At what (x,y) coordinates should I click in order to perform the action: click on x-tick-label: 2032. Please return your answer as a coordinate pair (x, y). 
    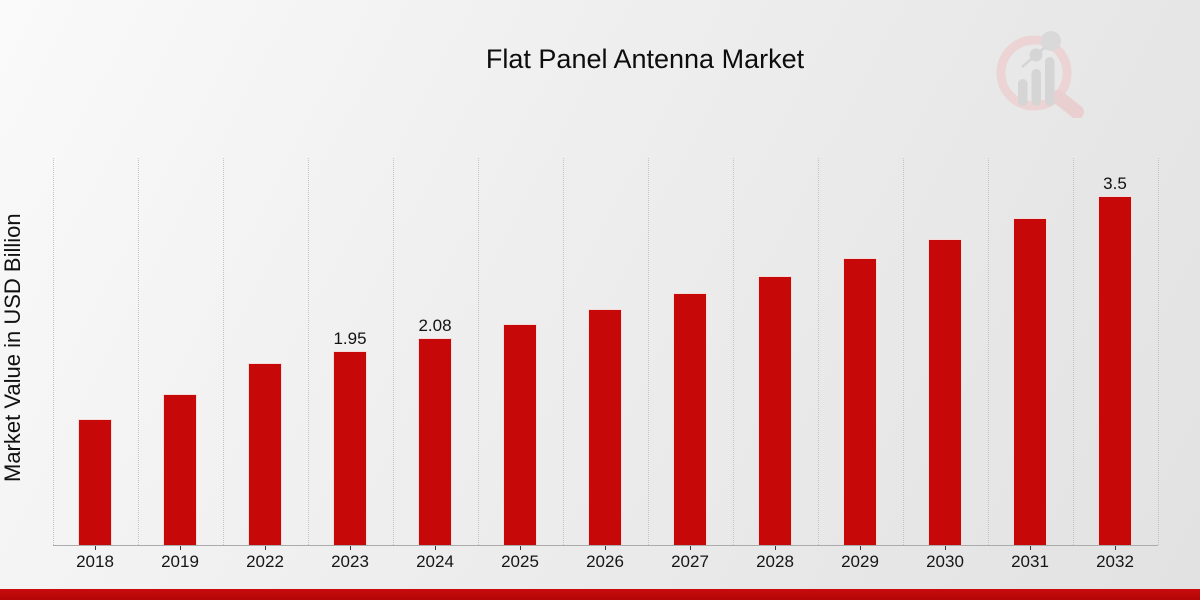
    Looking at the image, I should click on (1115, 561).